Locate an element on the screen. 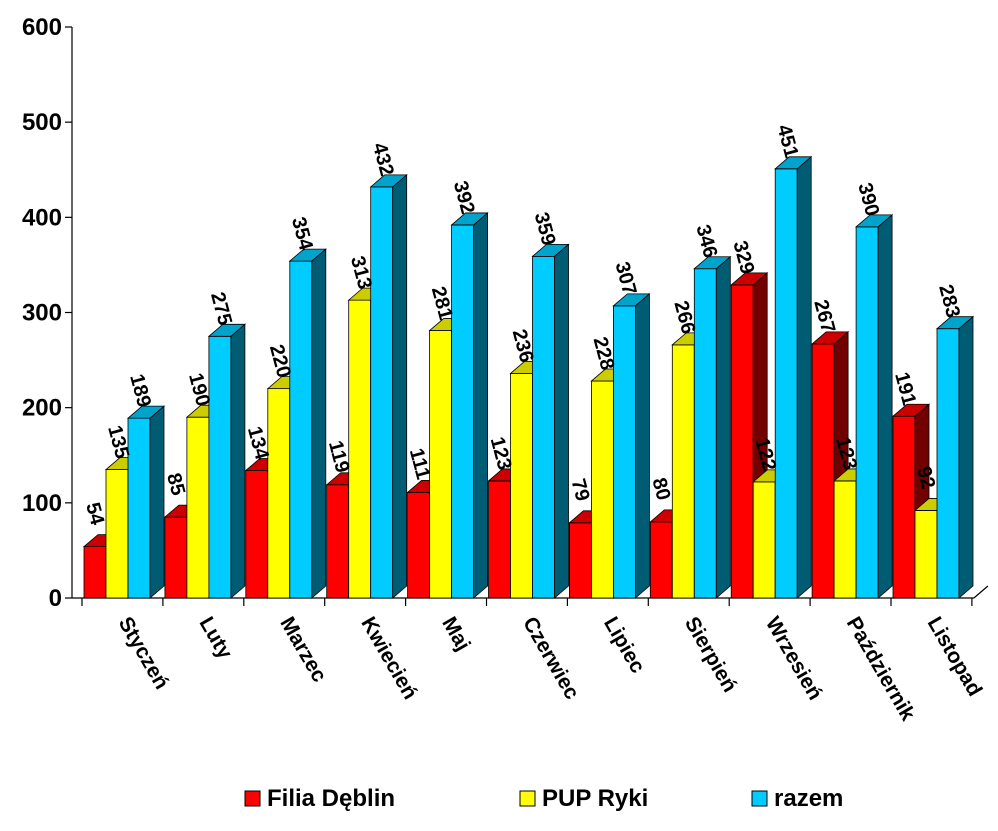 Image resolution: width=998 pixels, height=831 pixels. x-tick-label: Kwiecień is located at coordinates (388, 658).